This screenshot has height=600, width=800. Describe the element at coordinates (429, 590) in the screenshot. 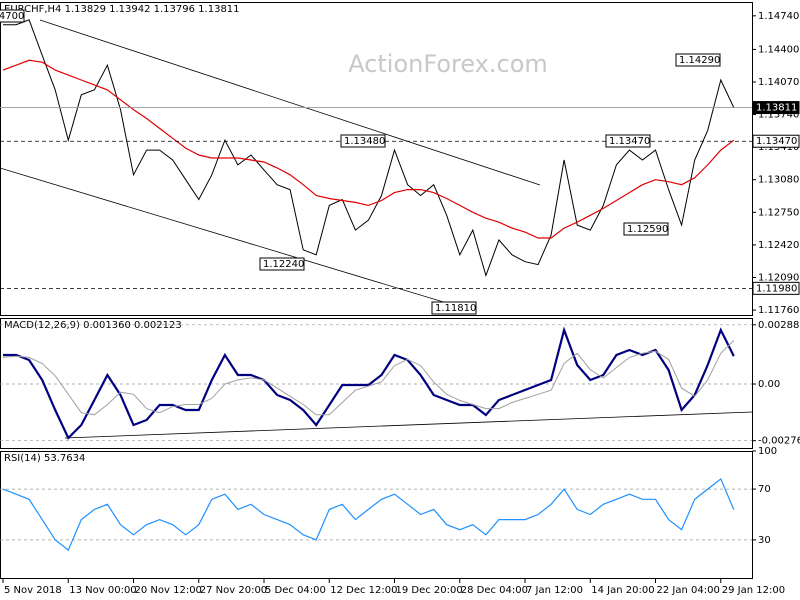

I see `x-tick-label: 19 Dec 20:00` at that location.